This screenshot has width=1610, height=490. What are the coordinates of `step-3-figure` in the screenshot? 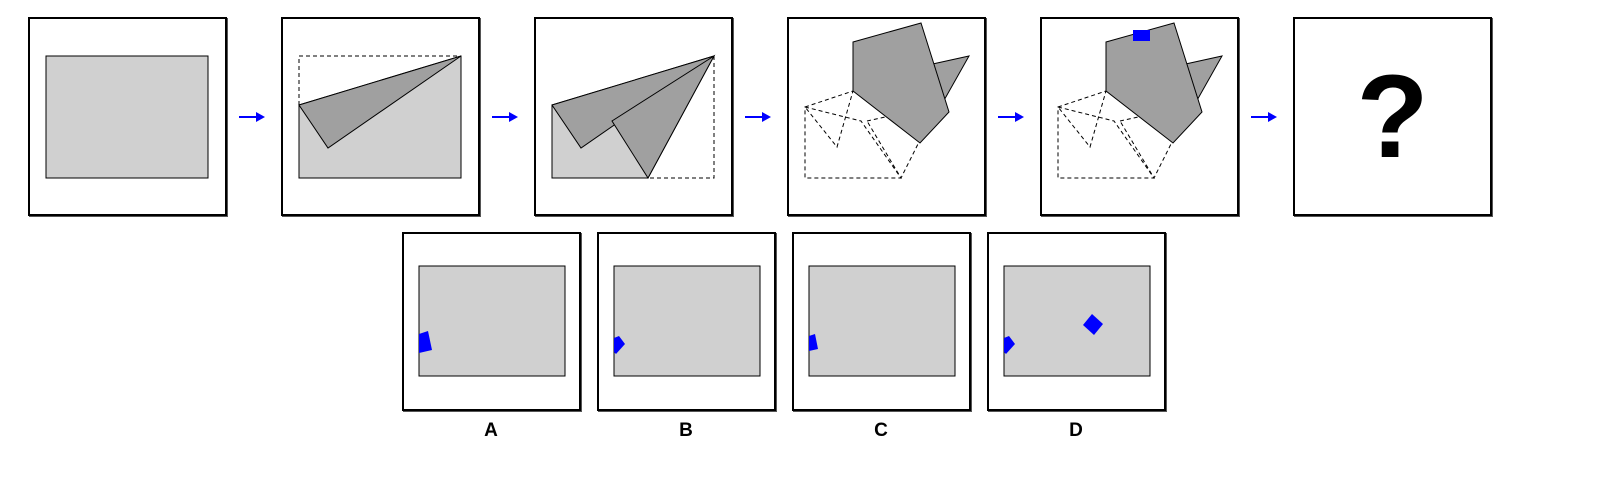 It's located at (633, 116).